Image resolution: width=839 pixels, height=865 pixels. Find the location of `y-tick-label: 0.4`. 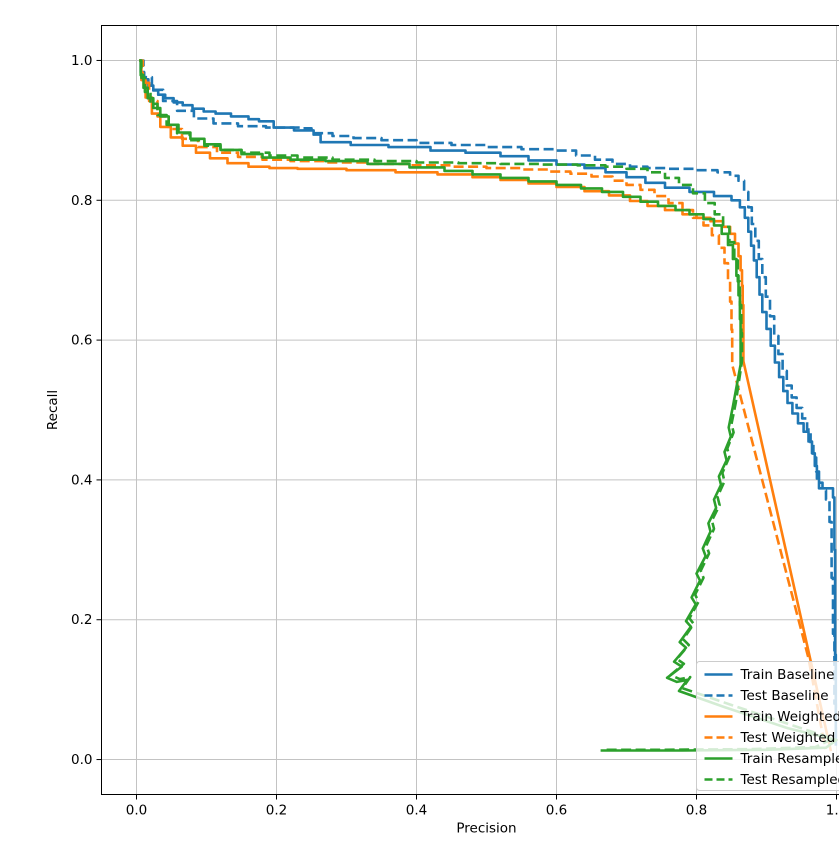

y-tick-label: 0.4 is located at coordinates (81, 480).